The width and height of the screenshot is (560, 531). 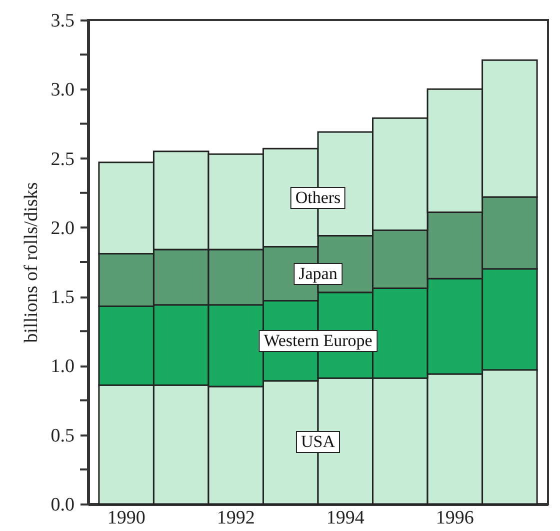 What do you see at coordinates (235, 518) in the screenshot?
I see `x-tick-label: 1992` at bounding box center [235, 518].